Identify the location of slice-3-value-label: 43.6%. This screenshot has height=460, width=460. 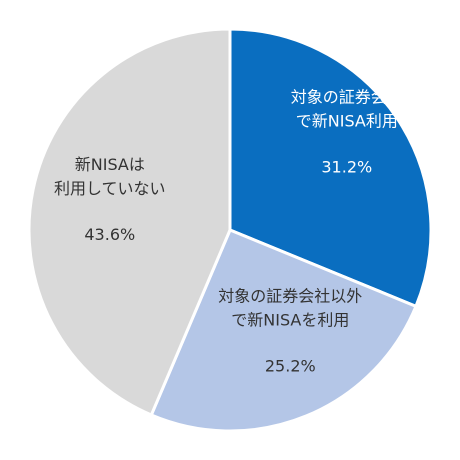
(109, 234).